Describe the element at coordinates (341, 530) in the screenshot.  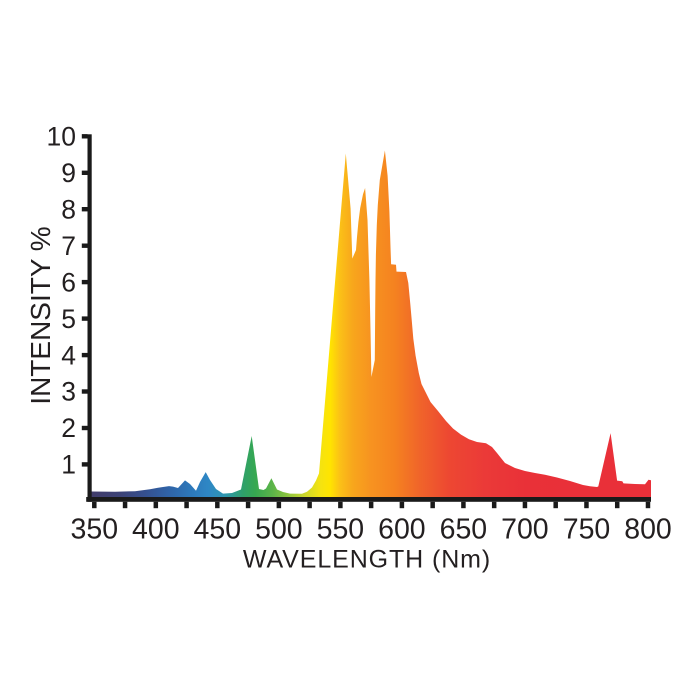
I see `svg-text: 550` at that location.